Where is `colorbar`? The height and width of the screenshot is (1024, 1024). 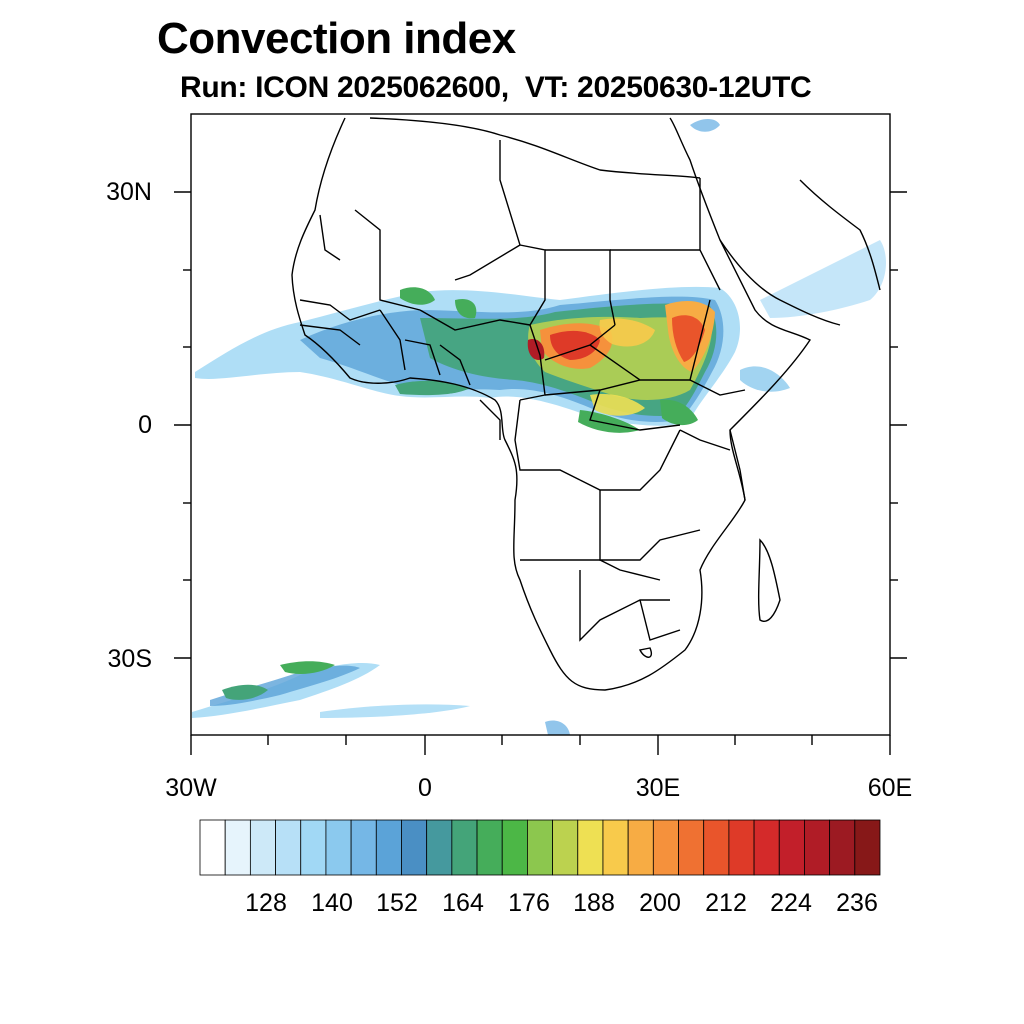
colorbar is located at coordinates (540, 847).